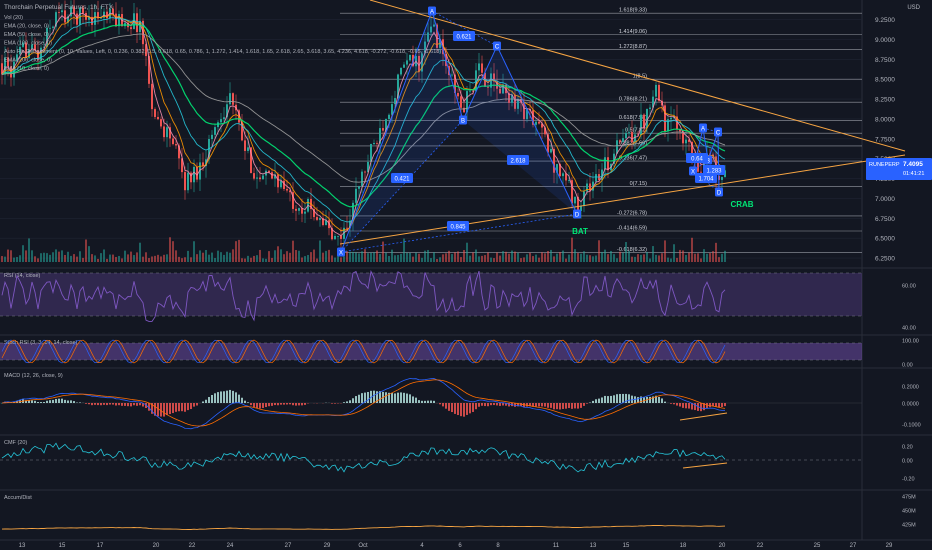  Describe the element at coordinates (26, 69) in the screenshot. I see `indicator-legend-item: EMA (10, close, 0)` at that location.